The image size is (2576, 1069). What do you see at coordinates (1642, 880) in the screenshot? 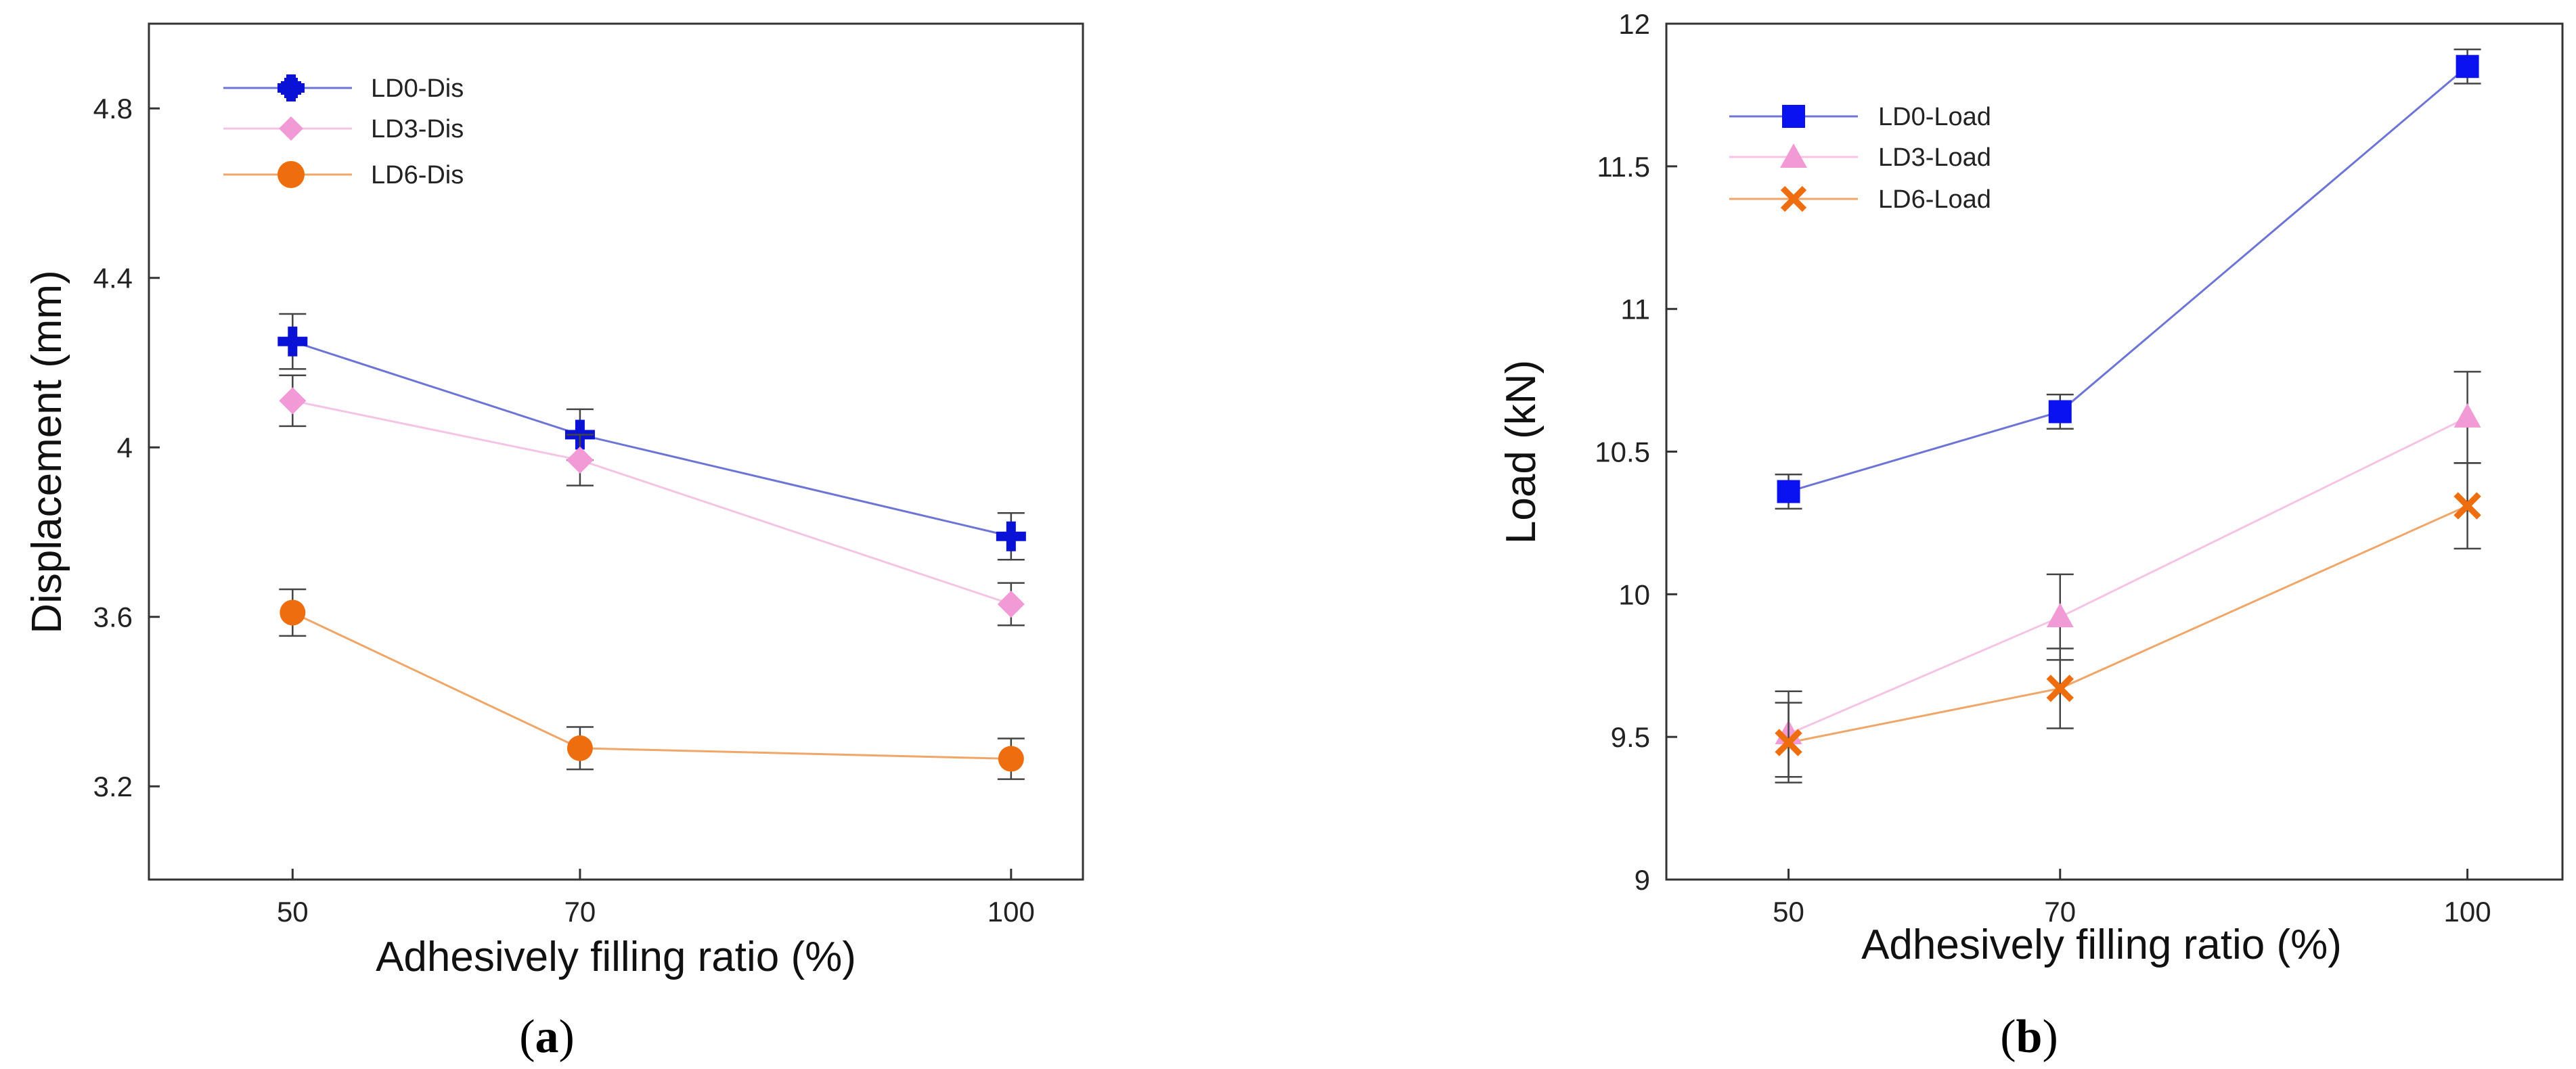
I see `chart-b-y-tick-label: 9` at bounding box center [1642, 880].